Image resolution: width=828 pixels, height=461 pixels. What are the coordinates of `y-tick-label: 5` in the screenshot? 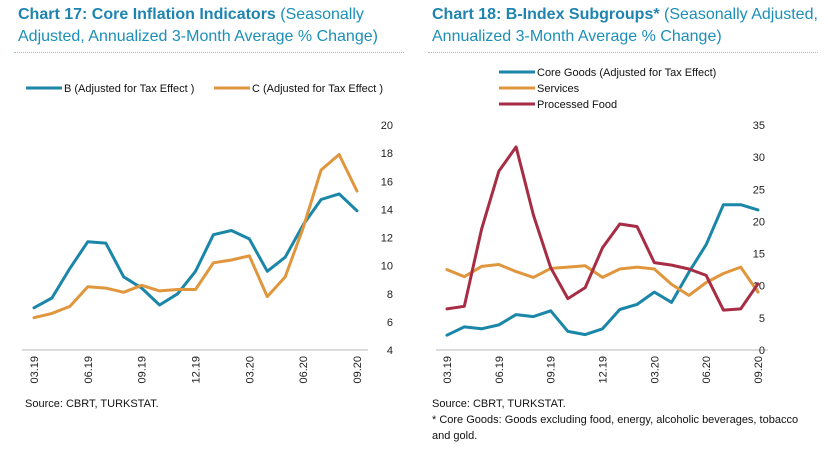 It's located at (762, 319).